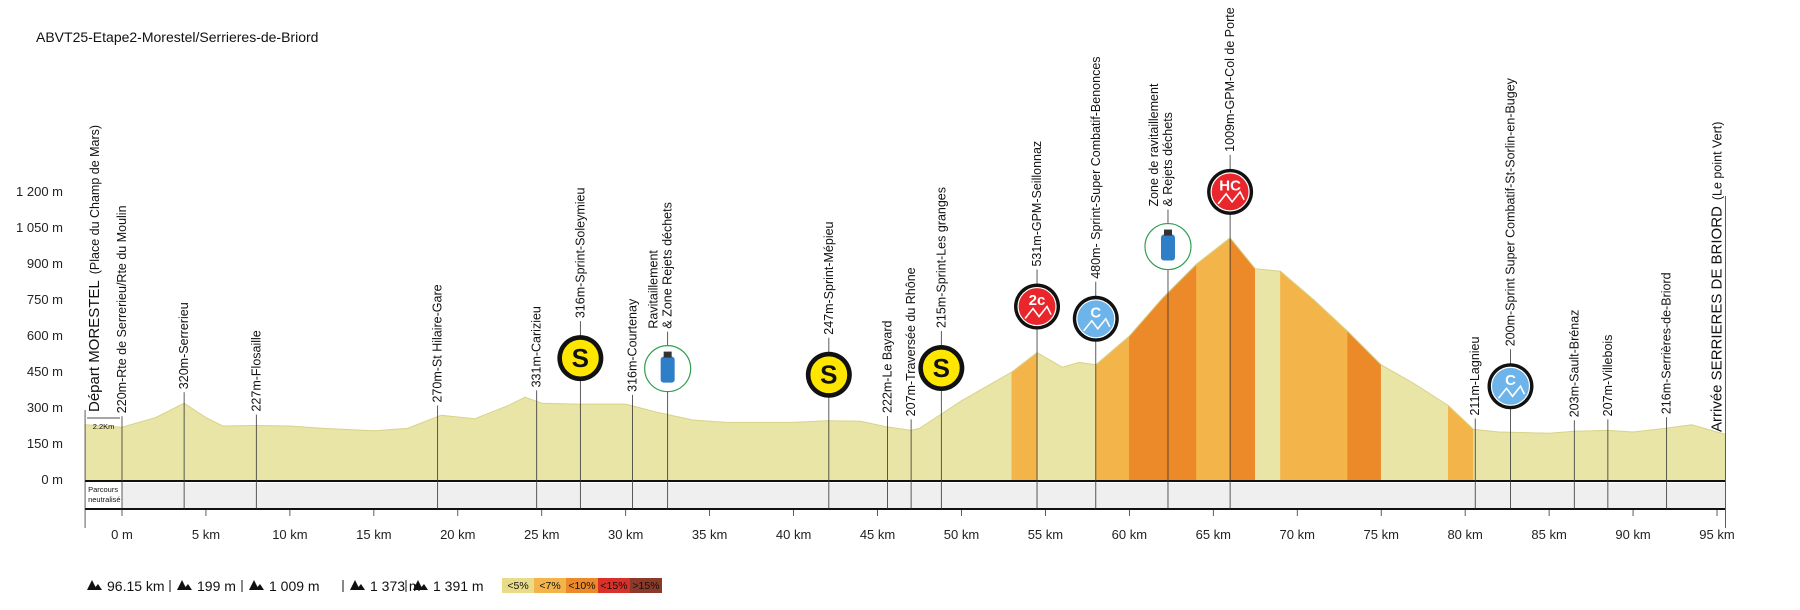  What do you see at coordinates (654, 289) in the screenshot?
I see `waypoint-label: Ravitaillement` at bounding box center [654, 289].